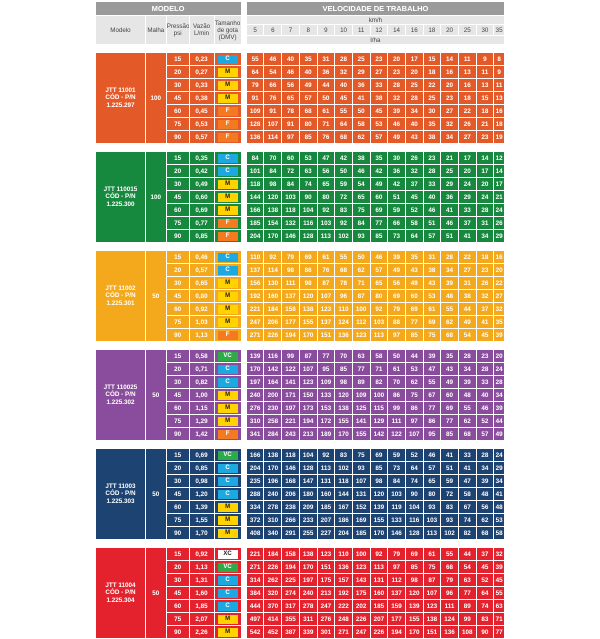 This screenshot has width=600, height=639. I want to click on droplet-size-cell: XC, so click(227, 554).